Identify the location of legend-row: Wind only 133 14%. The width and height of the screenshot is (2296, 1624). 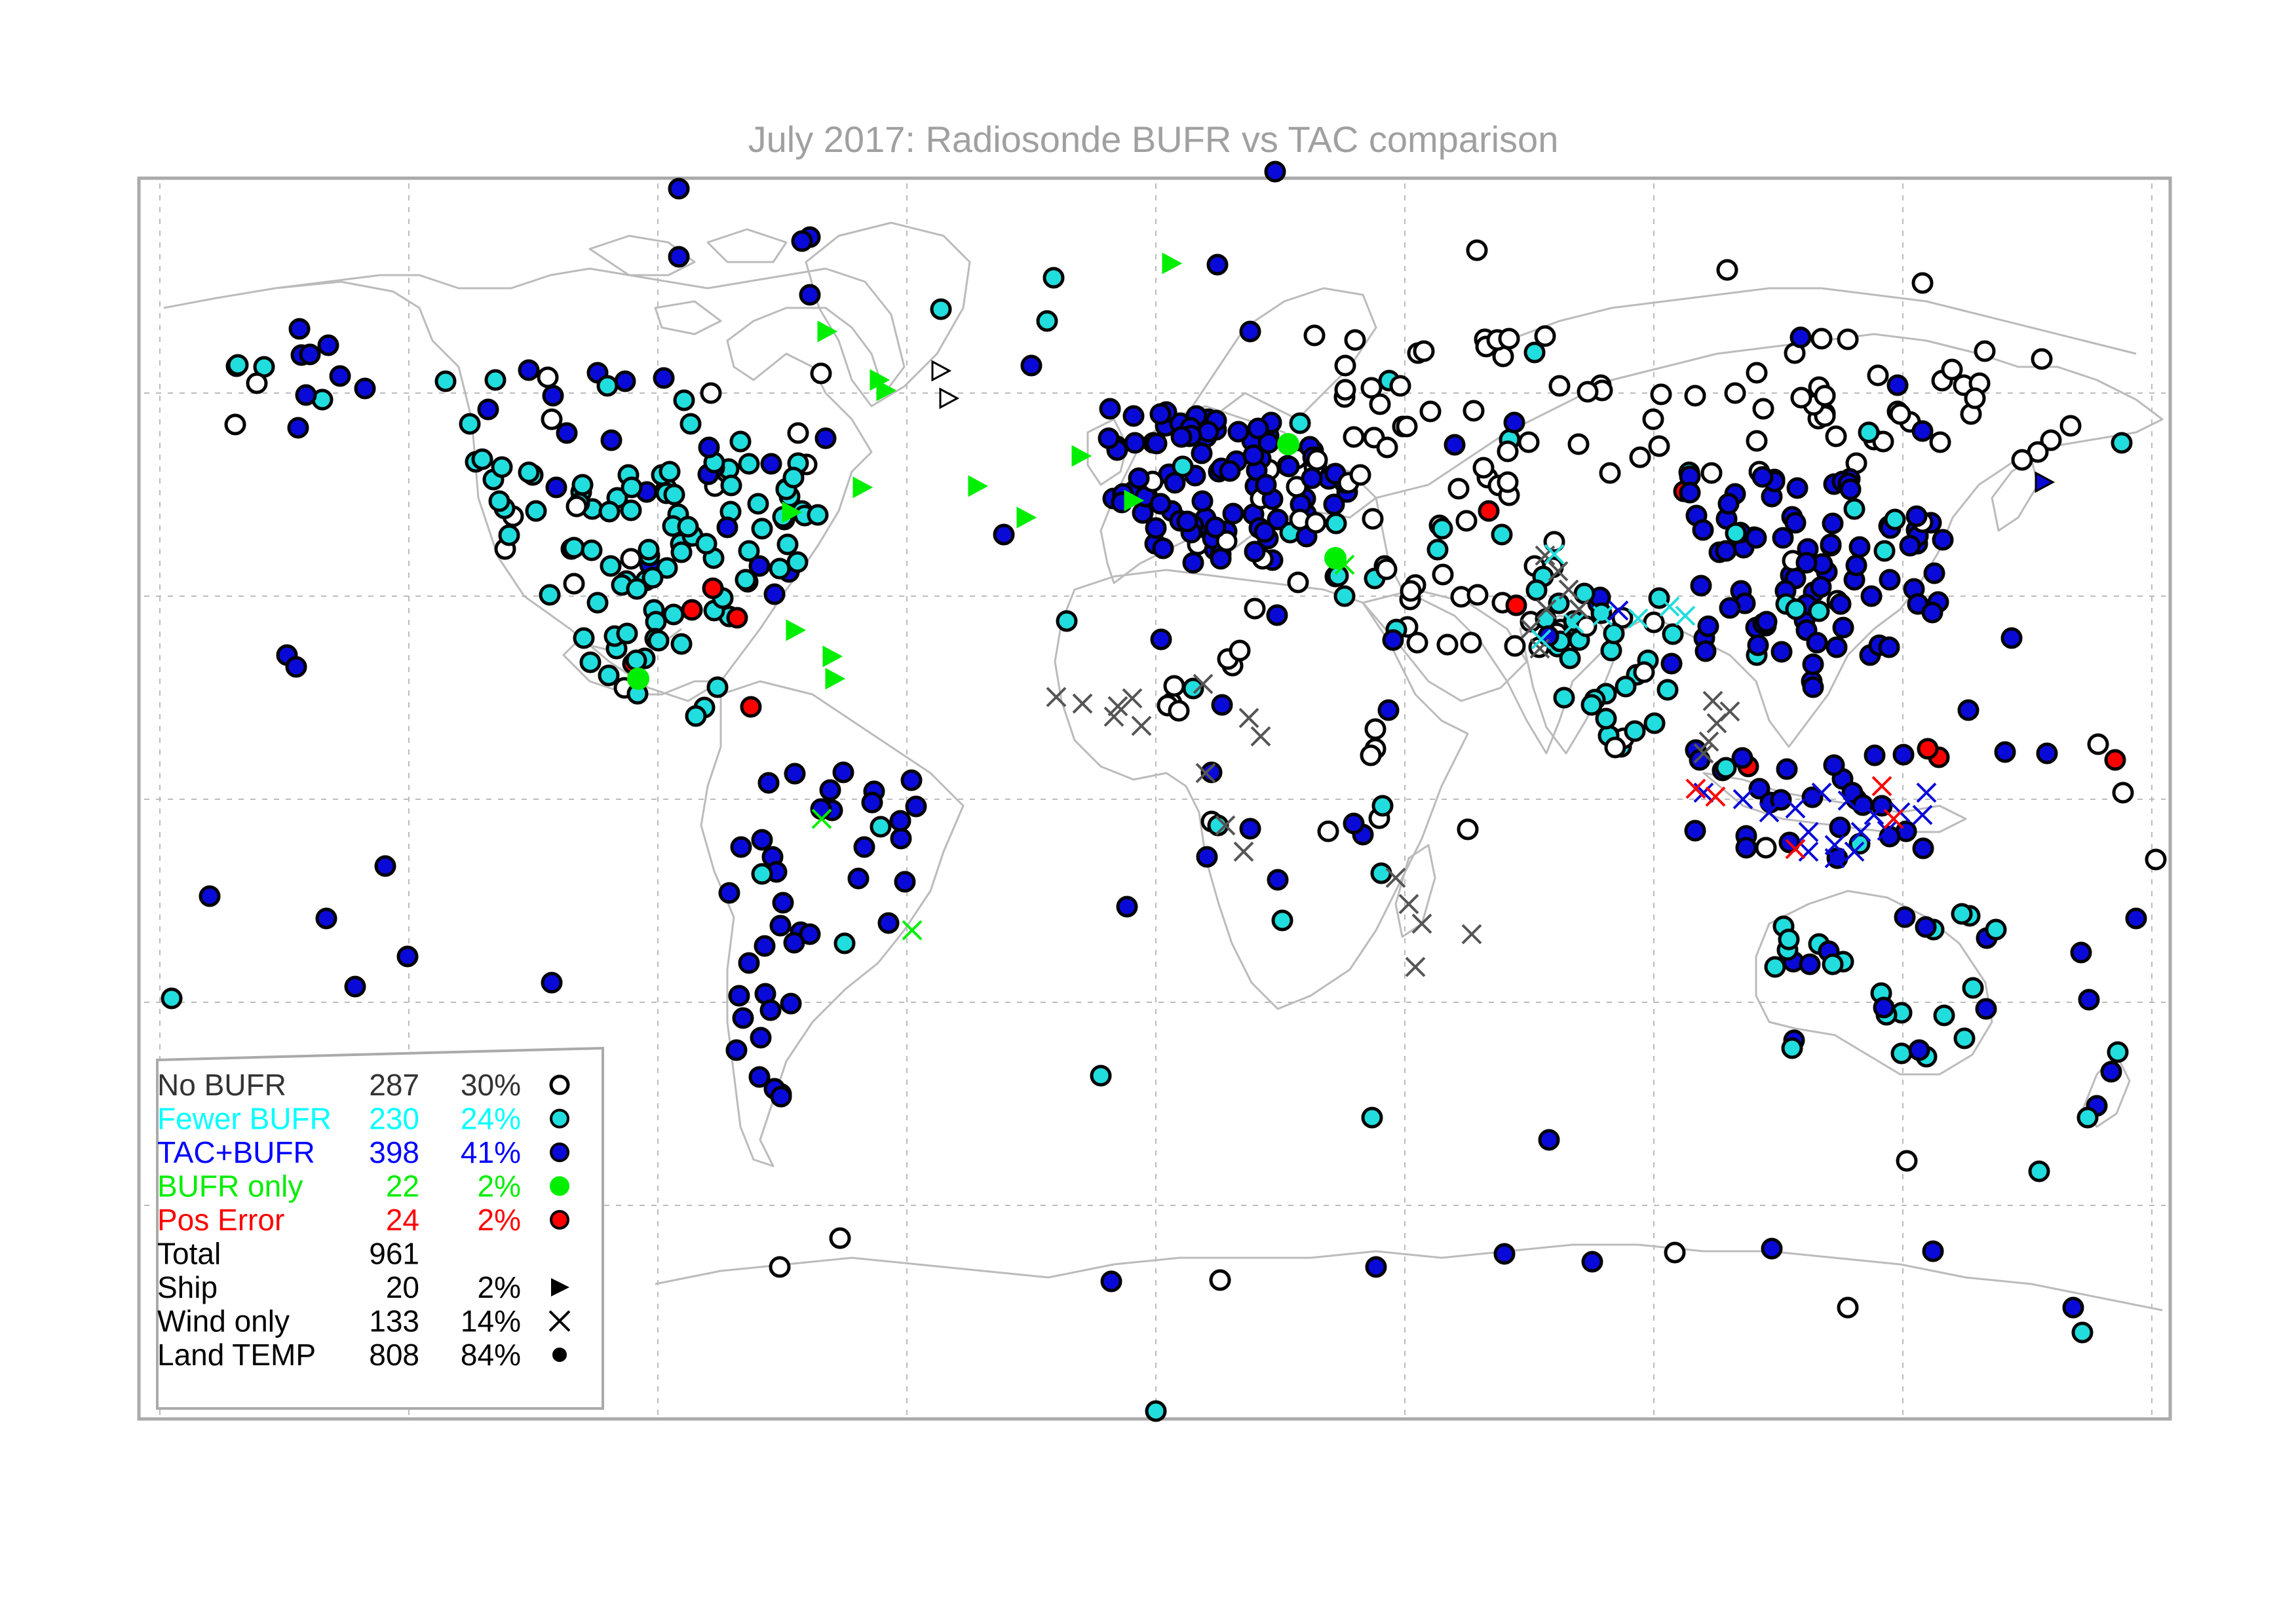
(364, 1321).